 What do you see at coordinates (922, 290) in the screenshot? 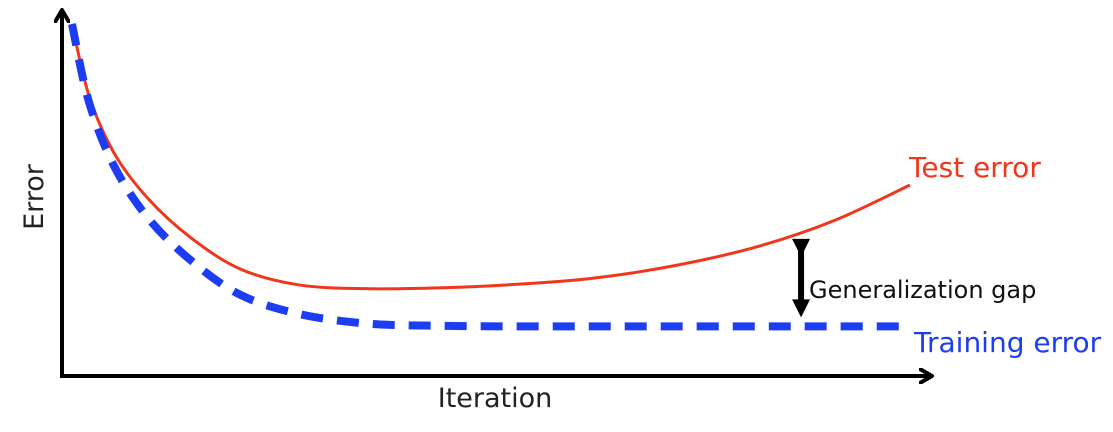
I see `annotation-generalization-gap: Generalization gap` at bounding box center [922, 290].